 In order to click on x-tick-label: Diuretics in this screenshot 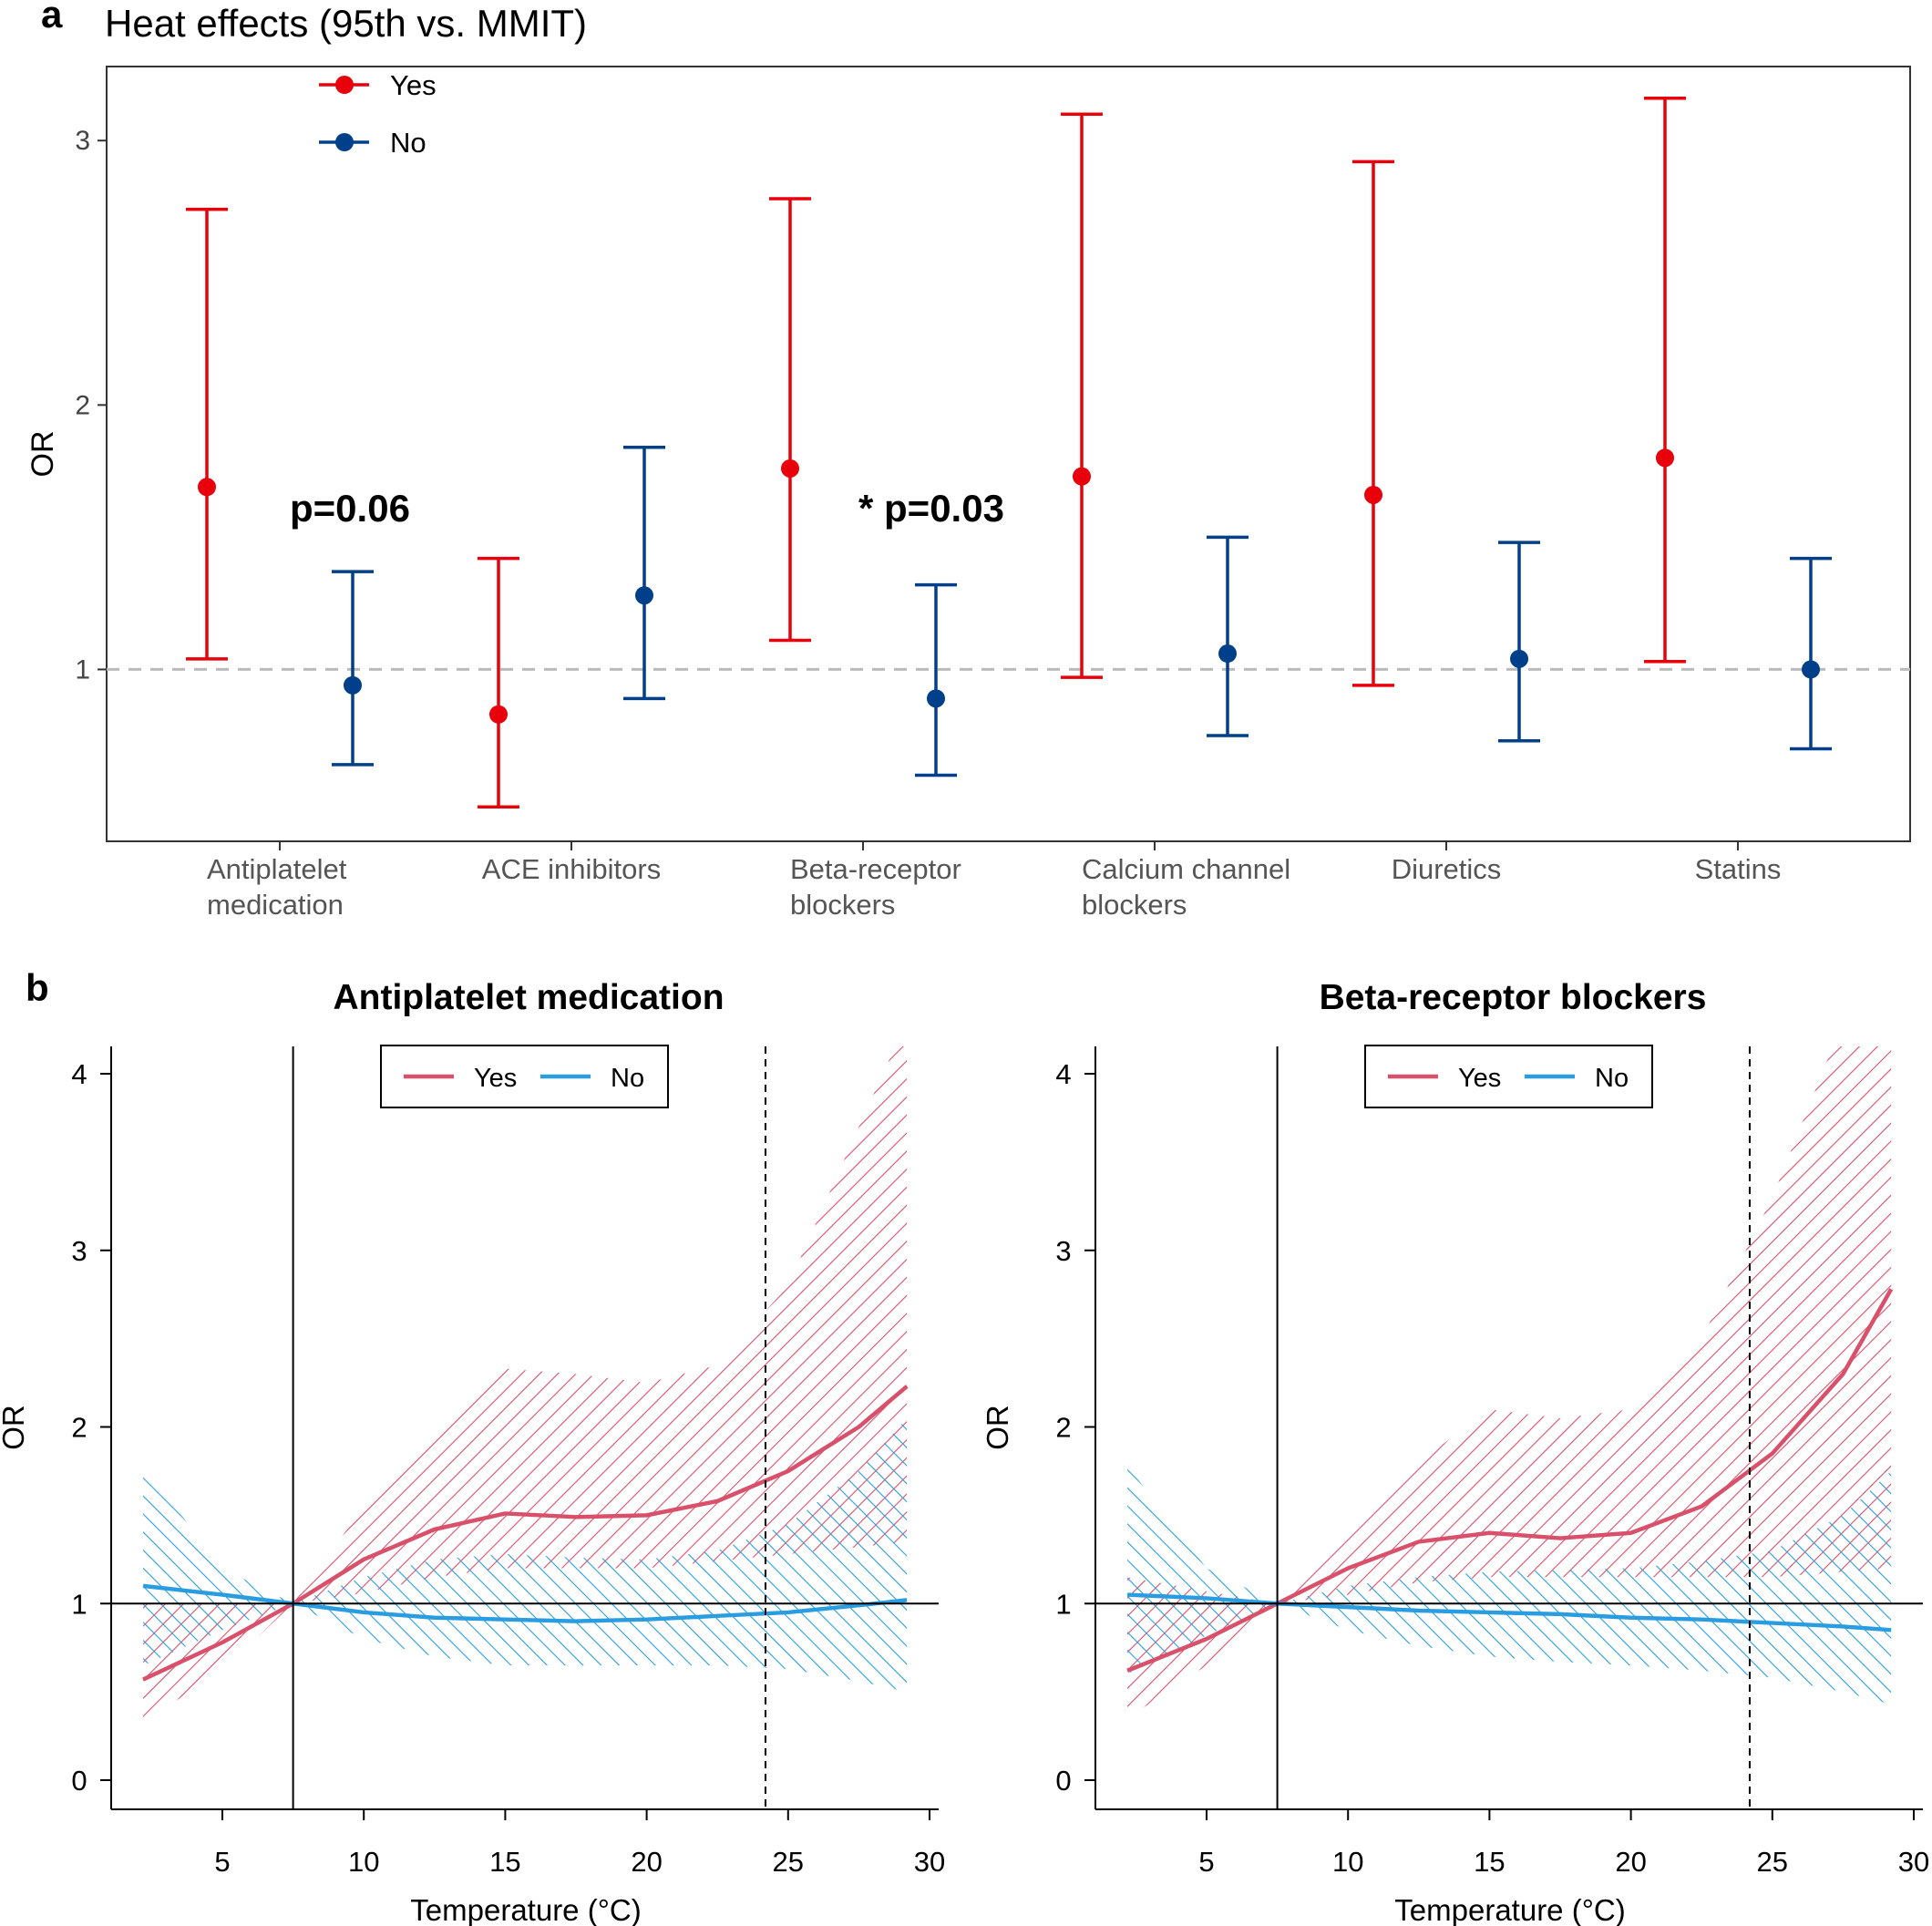, I will do `click(1447, 869)`.